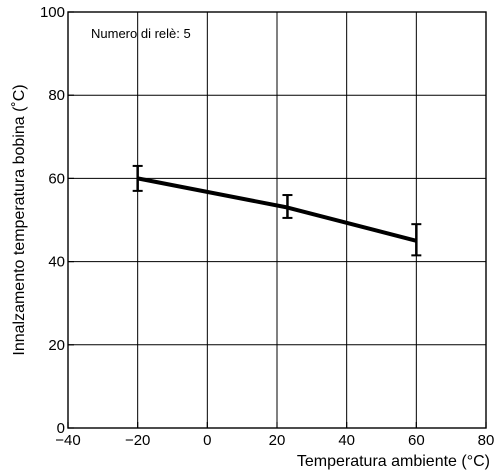  What do you see at coordinates (416, 440) in the screenshot?
I see `x-tick-label: 60` at bounding box center [416, 440].